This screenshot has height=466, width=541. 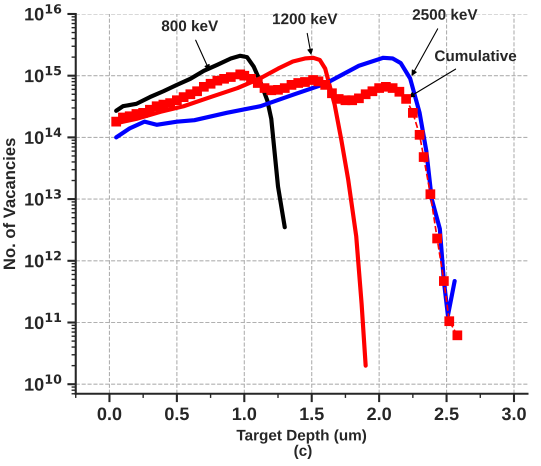 I want to click on annotation: 2500 keV, so click(x=445, y=14).